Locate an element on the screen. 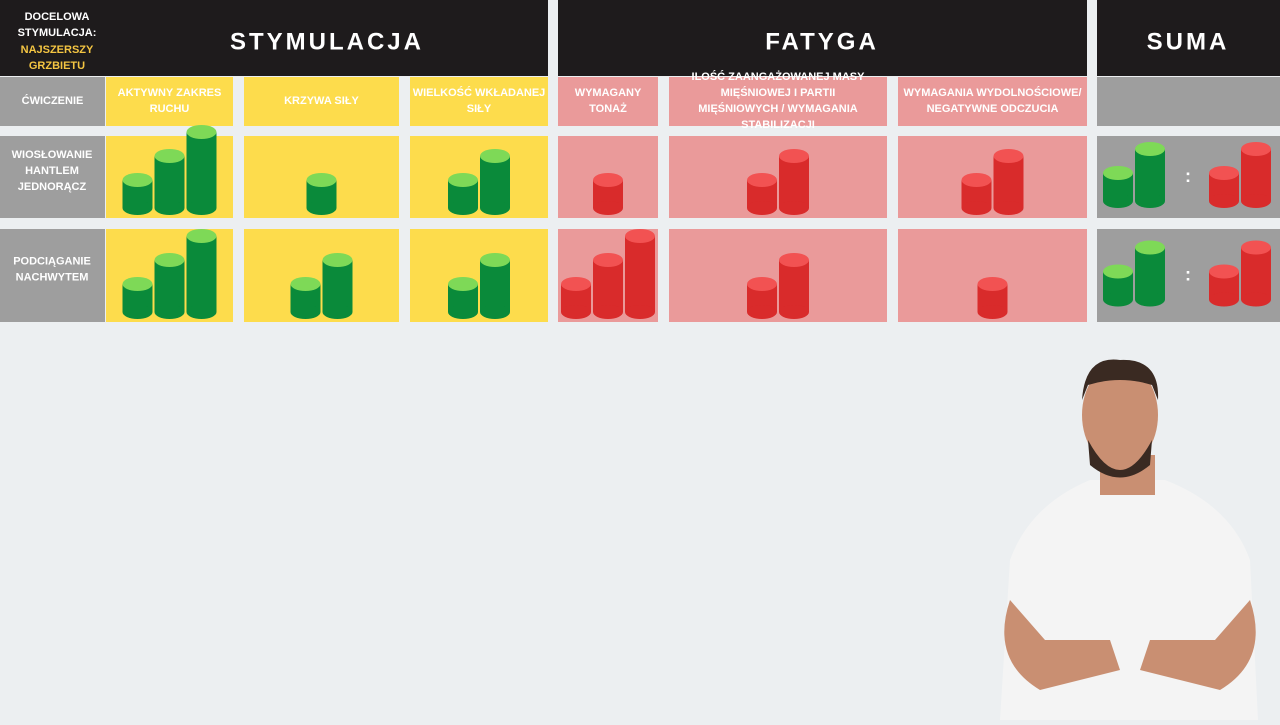 The width and height of the screenshot is (1280, 725). column-header: WIELKOŚĆ WKŁADANEJ SIŁY is located at coordinates (479, 100).